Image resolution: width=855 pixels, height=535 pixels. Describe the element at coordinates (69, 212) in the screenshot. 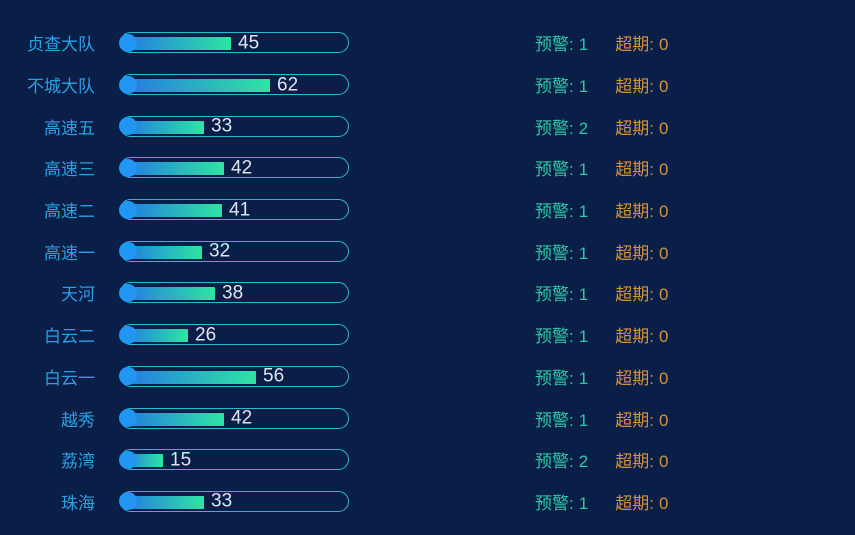

I see `brigade-label: 高速二` at that location.